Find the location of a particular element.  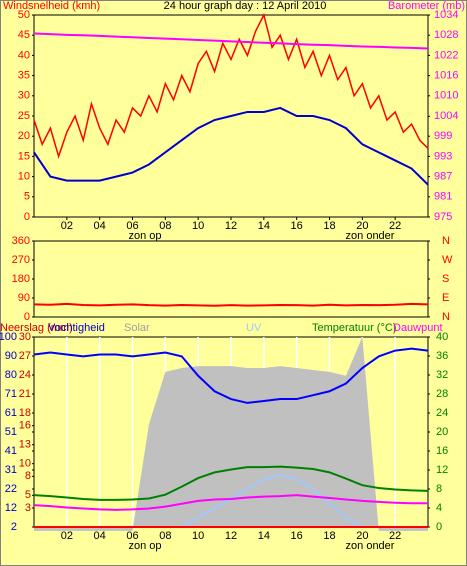

y2-tick-label: 0 is located at coordinates (439, 527).